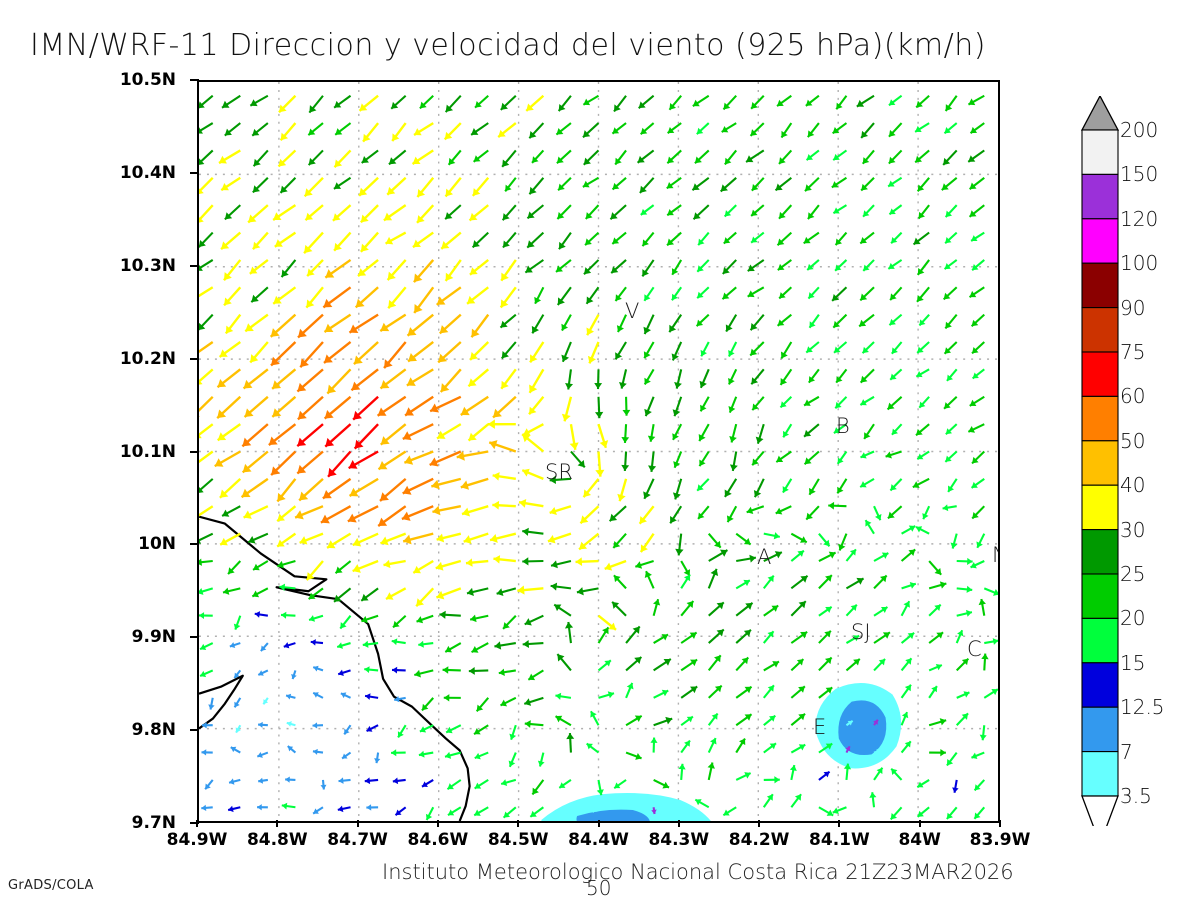  What do you see at coordinates (1138, 461) in the screenshot?
I see `colorbar-legend: 200 150 120 100 90 75 60 50 40 30 25 20 15 12.5 7 3.5` at bounding box center [1138, 461].